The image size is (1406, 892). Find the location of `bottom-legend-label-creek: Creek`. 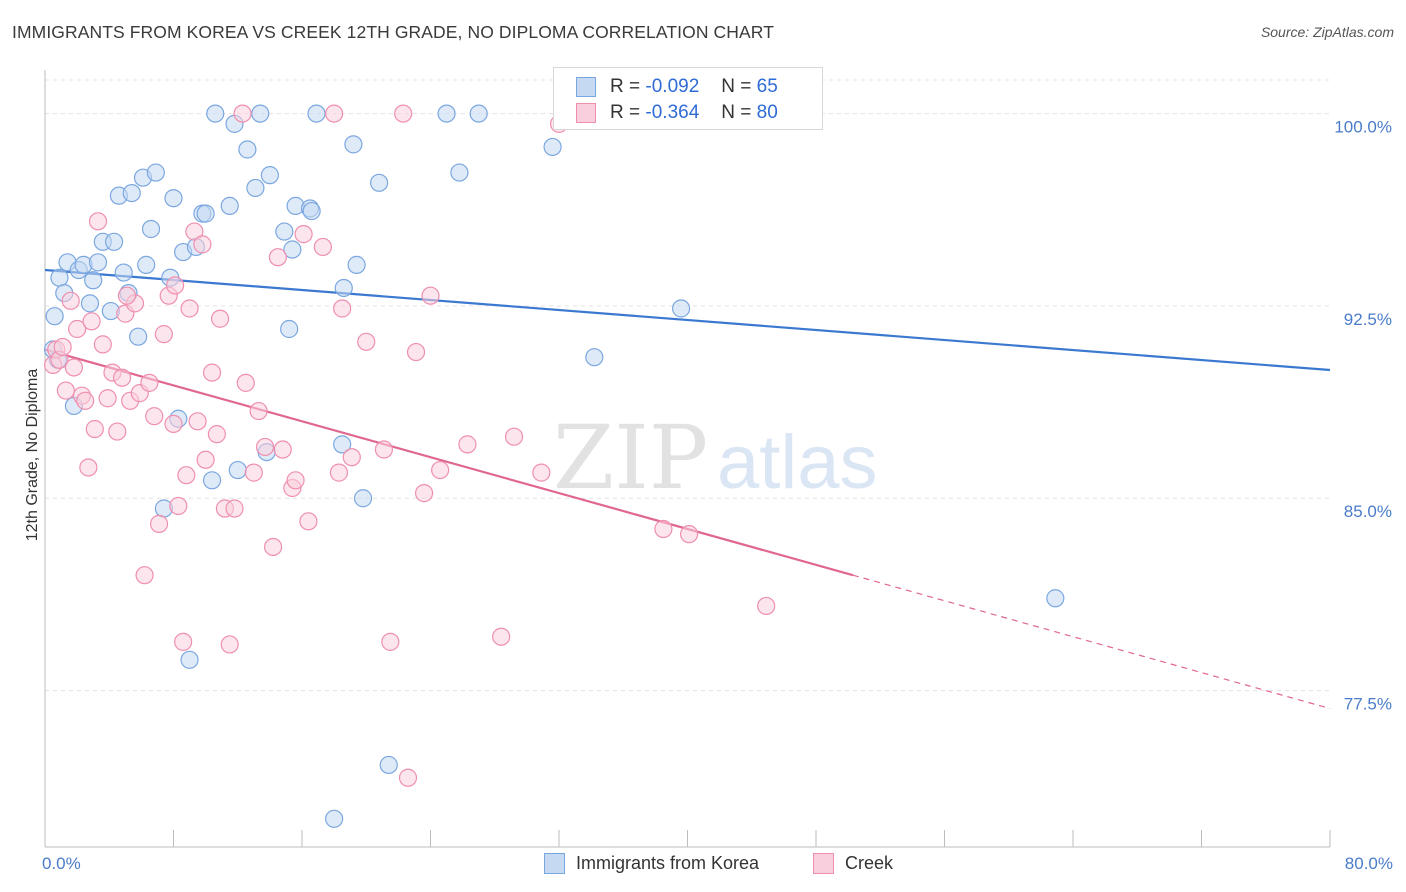

bottom-legend-label-creek: Creek is located at coordinates (869, 863).